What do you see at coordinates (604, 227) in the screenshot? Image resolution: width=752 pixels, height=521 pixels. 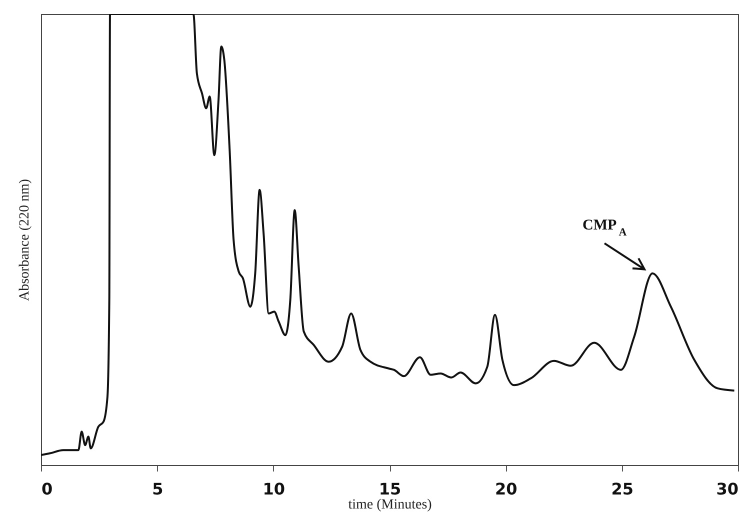 I see `annotation: CMP$_{A}$` at bounding box center [604, 227].